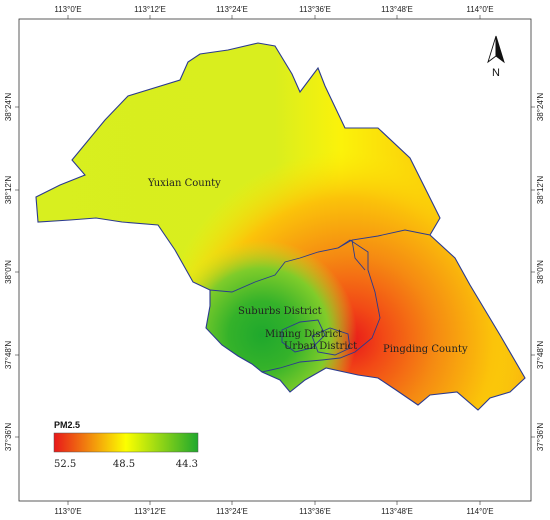 This screenshot has height=520, width=550. Describe the element at coordinates (425, 349) in the screenshot. I see `label-pingding-county: Pingding County` at that location.